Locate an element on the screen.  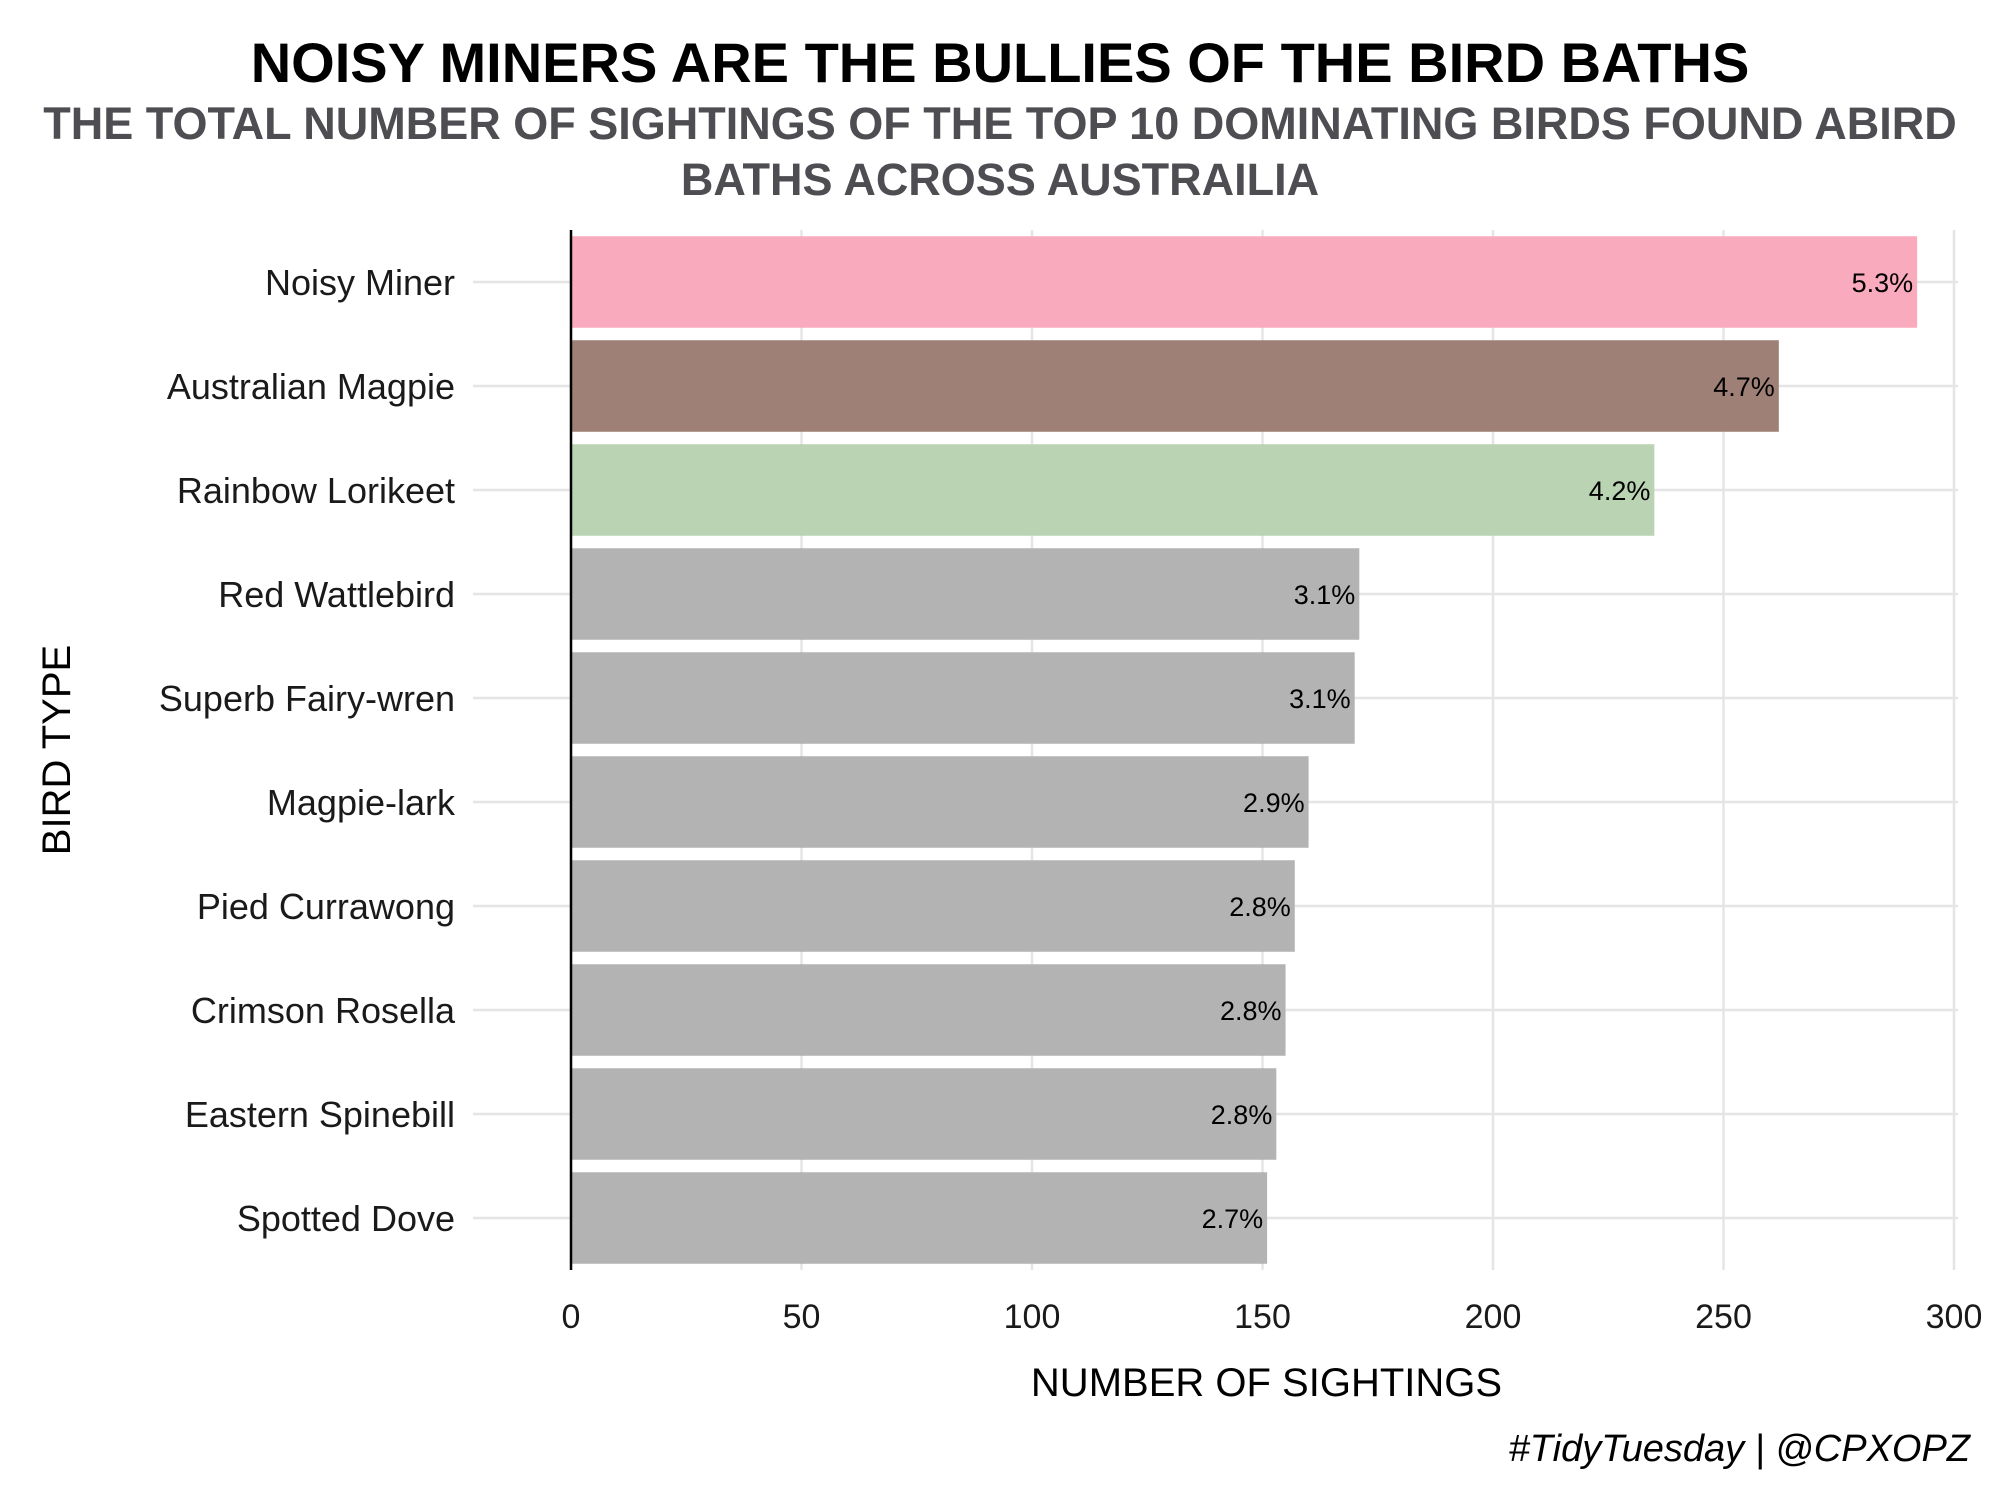
chart-caption: #TidyTuesday | @CPXOPZ is located at coordinates (1739, 1449).